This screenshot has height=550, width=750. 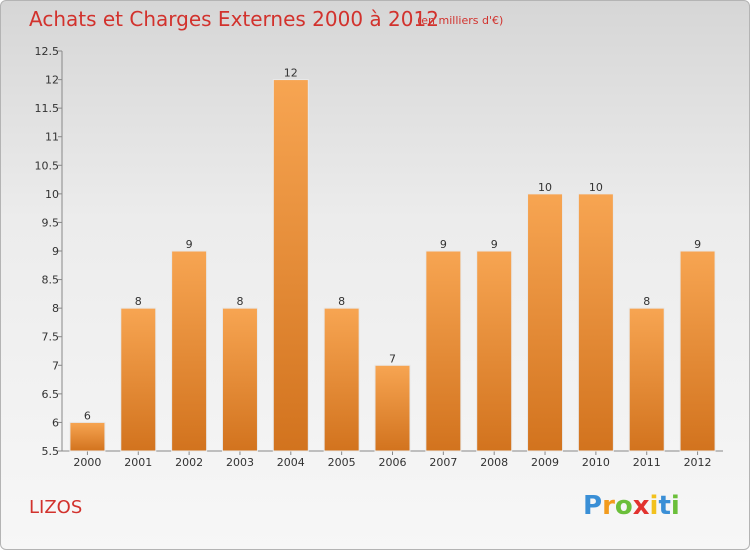 I want to click on data-label: 7, so click(x=392, y=358).